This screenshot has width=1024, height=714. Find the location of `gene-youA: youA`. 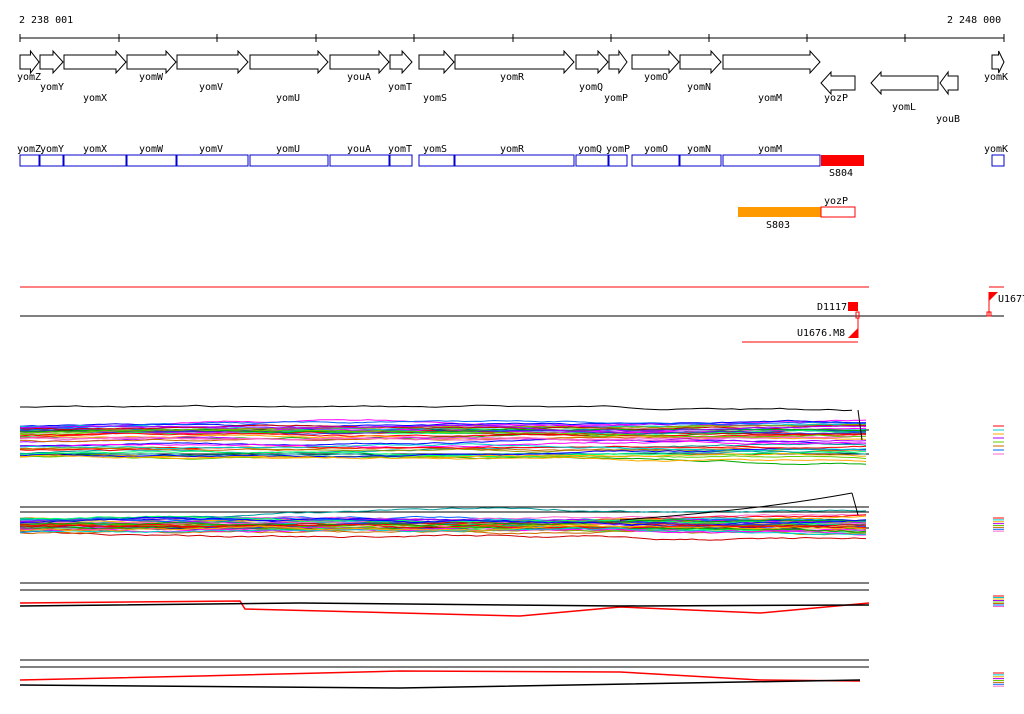

gene-youA: youA is located at coordinates (359, 66).